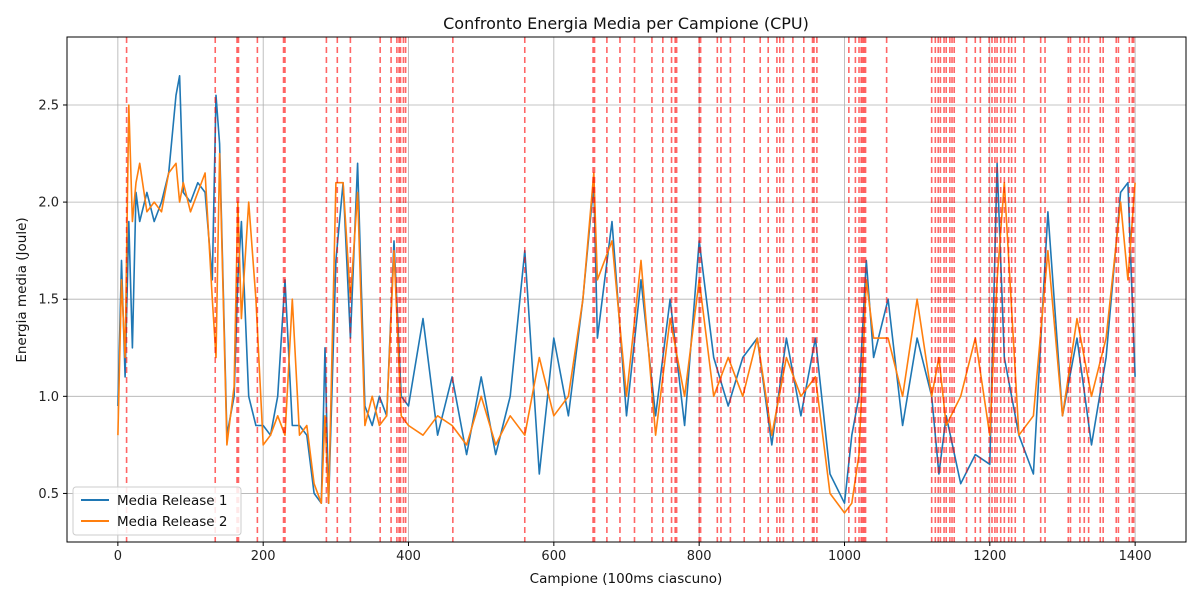  What do you see at coordinates (118, 556) in the screenshot?
I see `x-tick-label: 0` at bounding box center [118, 556].